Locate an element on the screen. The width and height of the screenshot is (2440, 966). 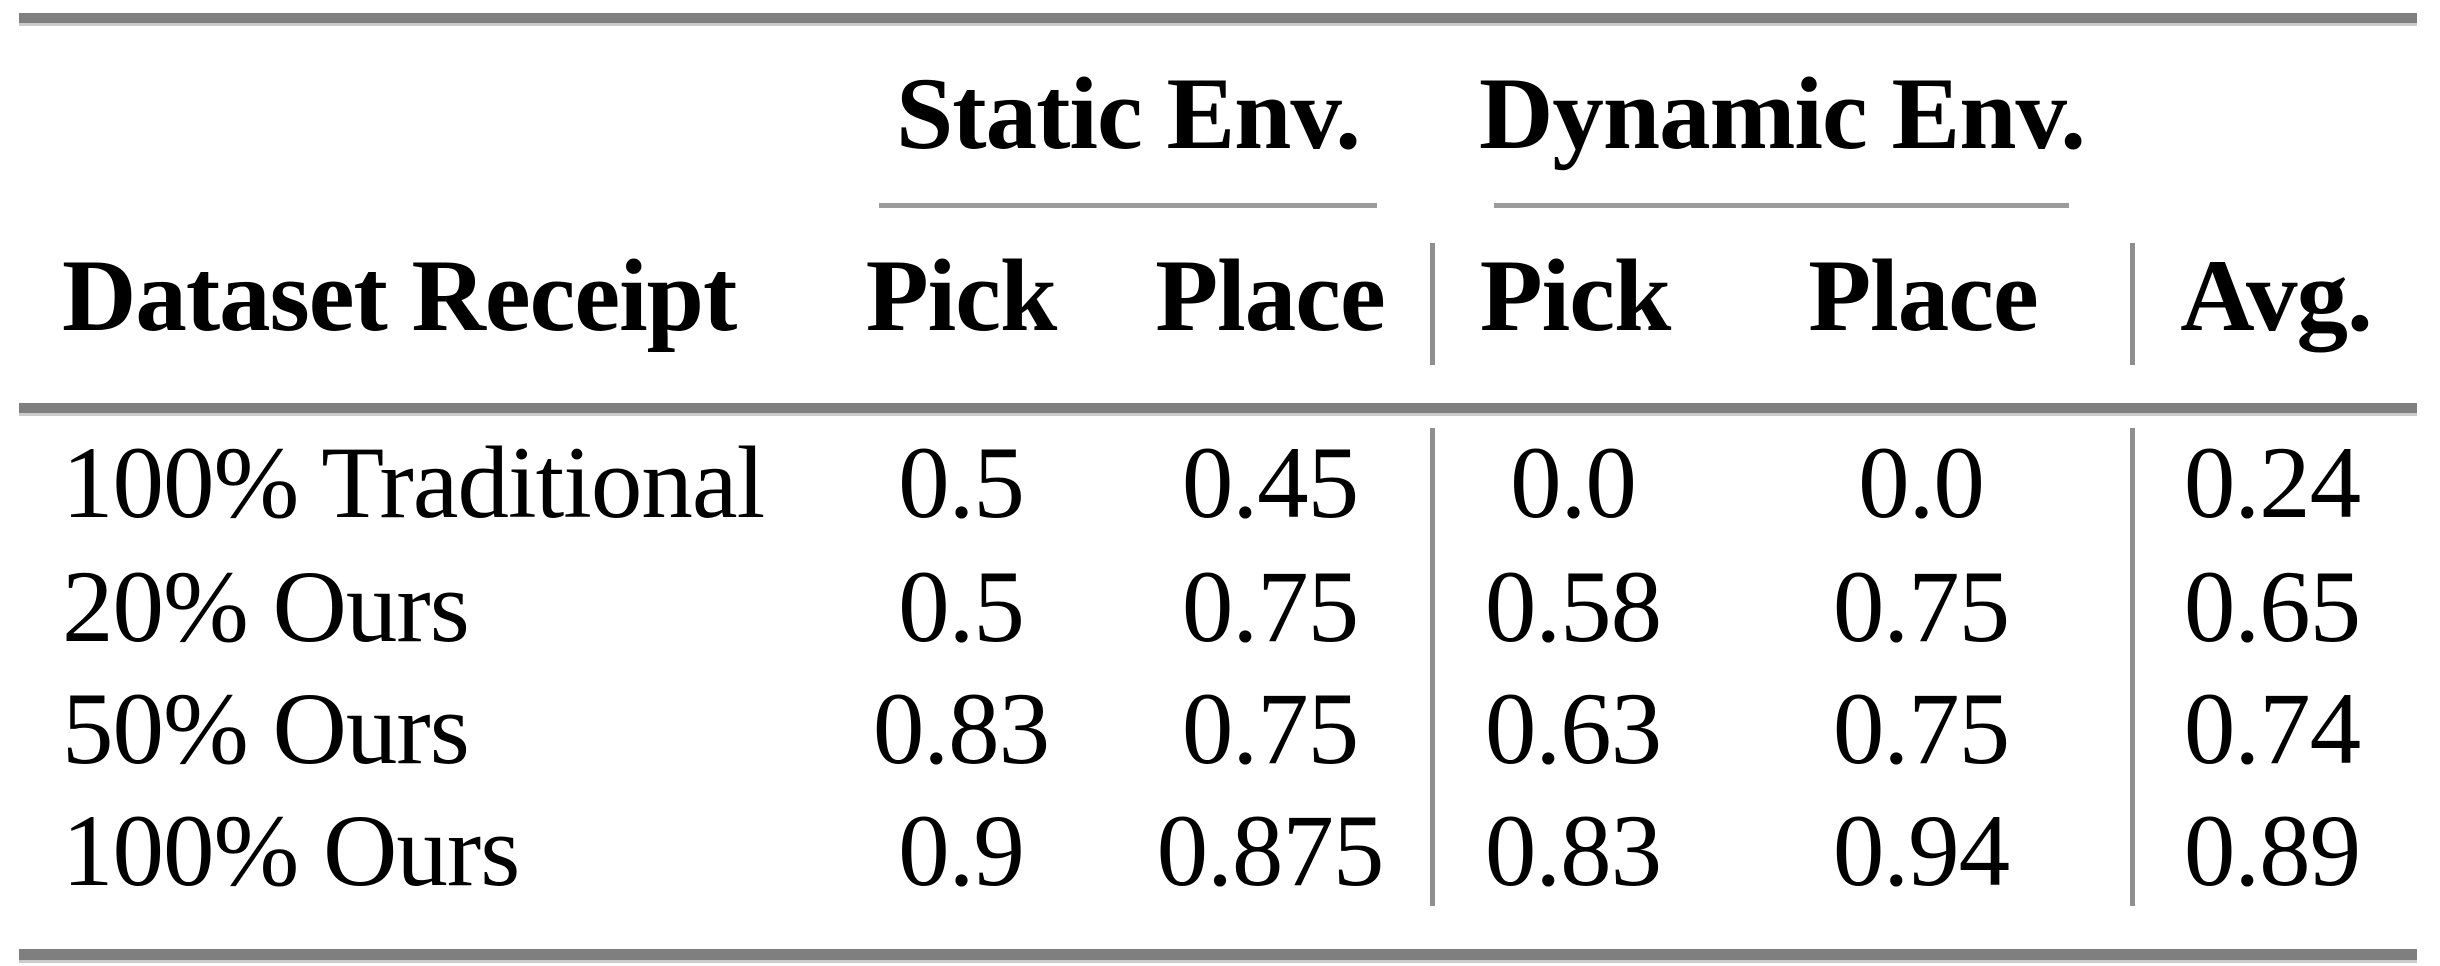
column-header-avg: Avg. is located at coordinates (2276, 296).